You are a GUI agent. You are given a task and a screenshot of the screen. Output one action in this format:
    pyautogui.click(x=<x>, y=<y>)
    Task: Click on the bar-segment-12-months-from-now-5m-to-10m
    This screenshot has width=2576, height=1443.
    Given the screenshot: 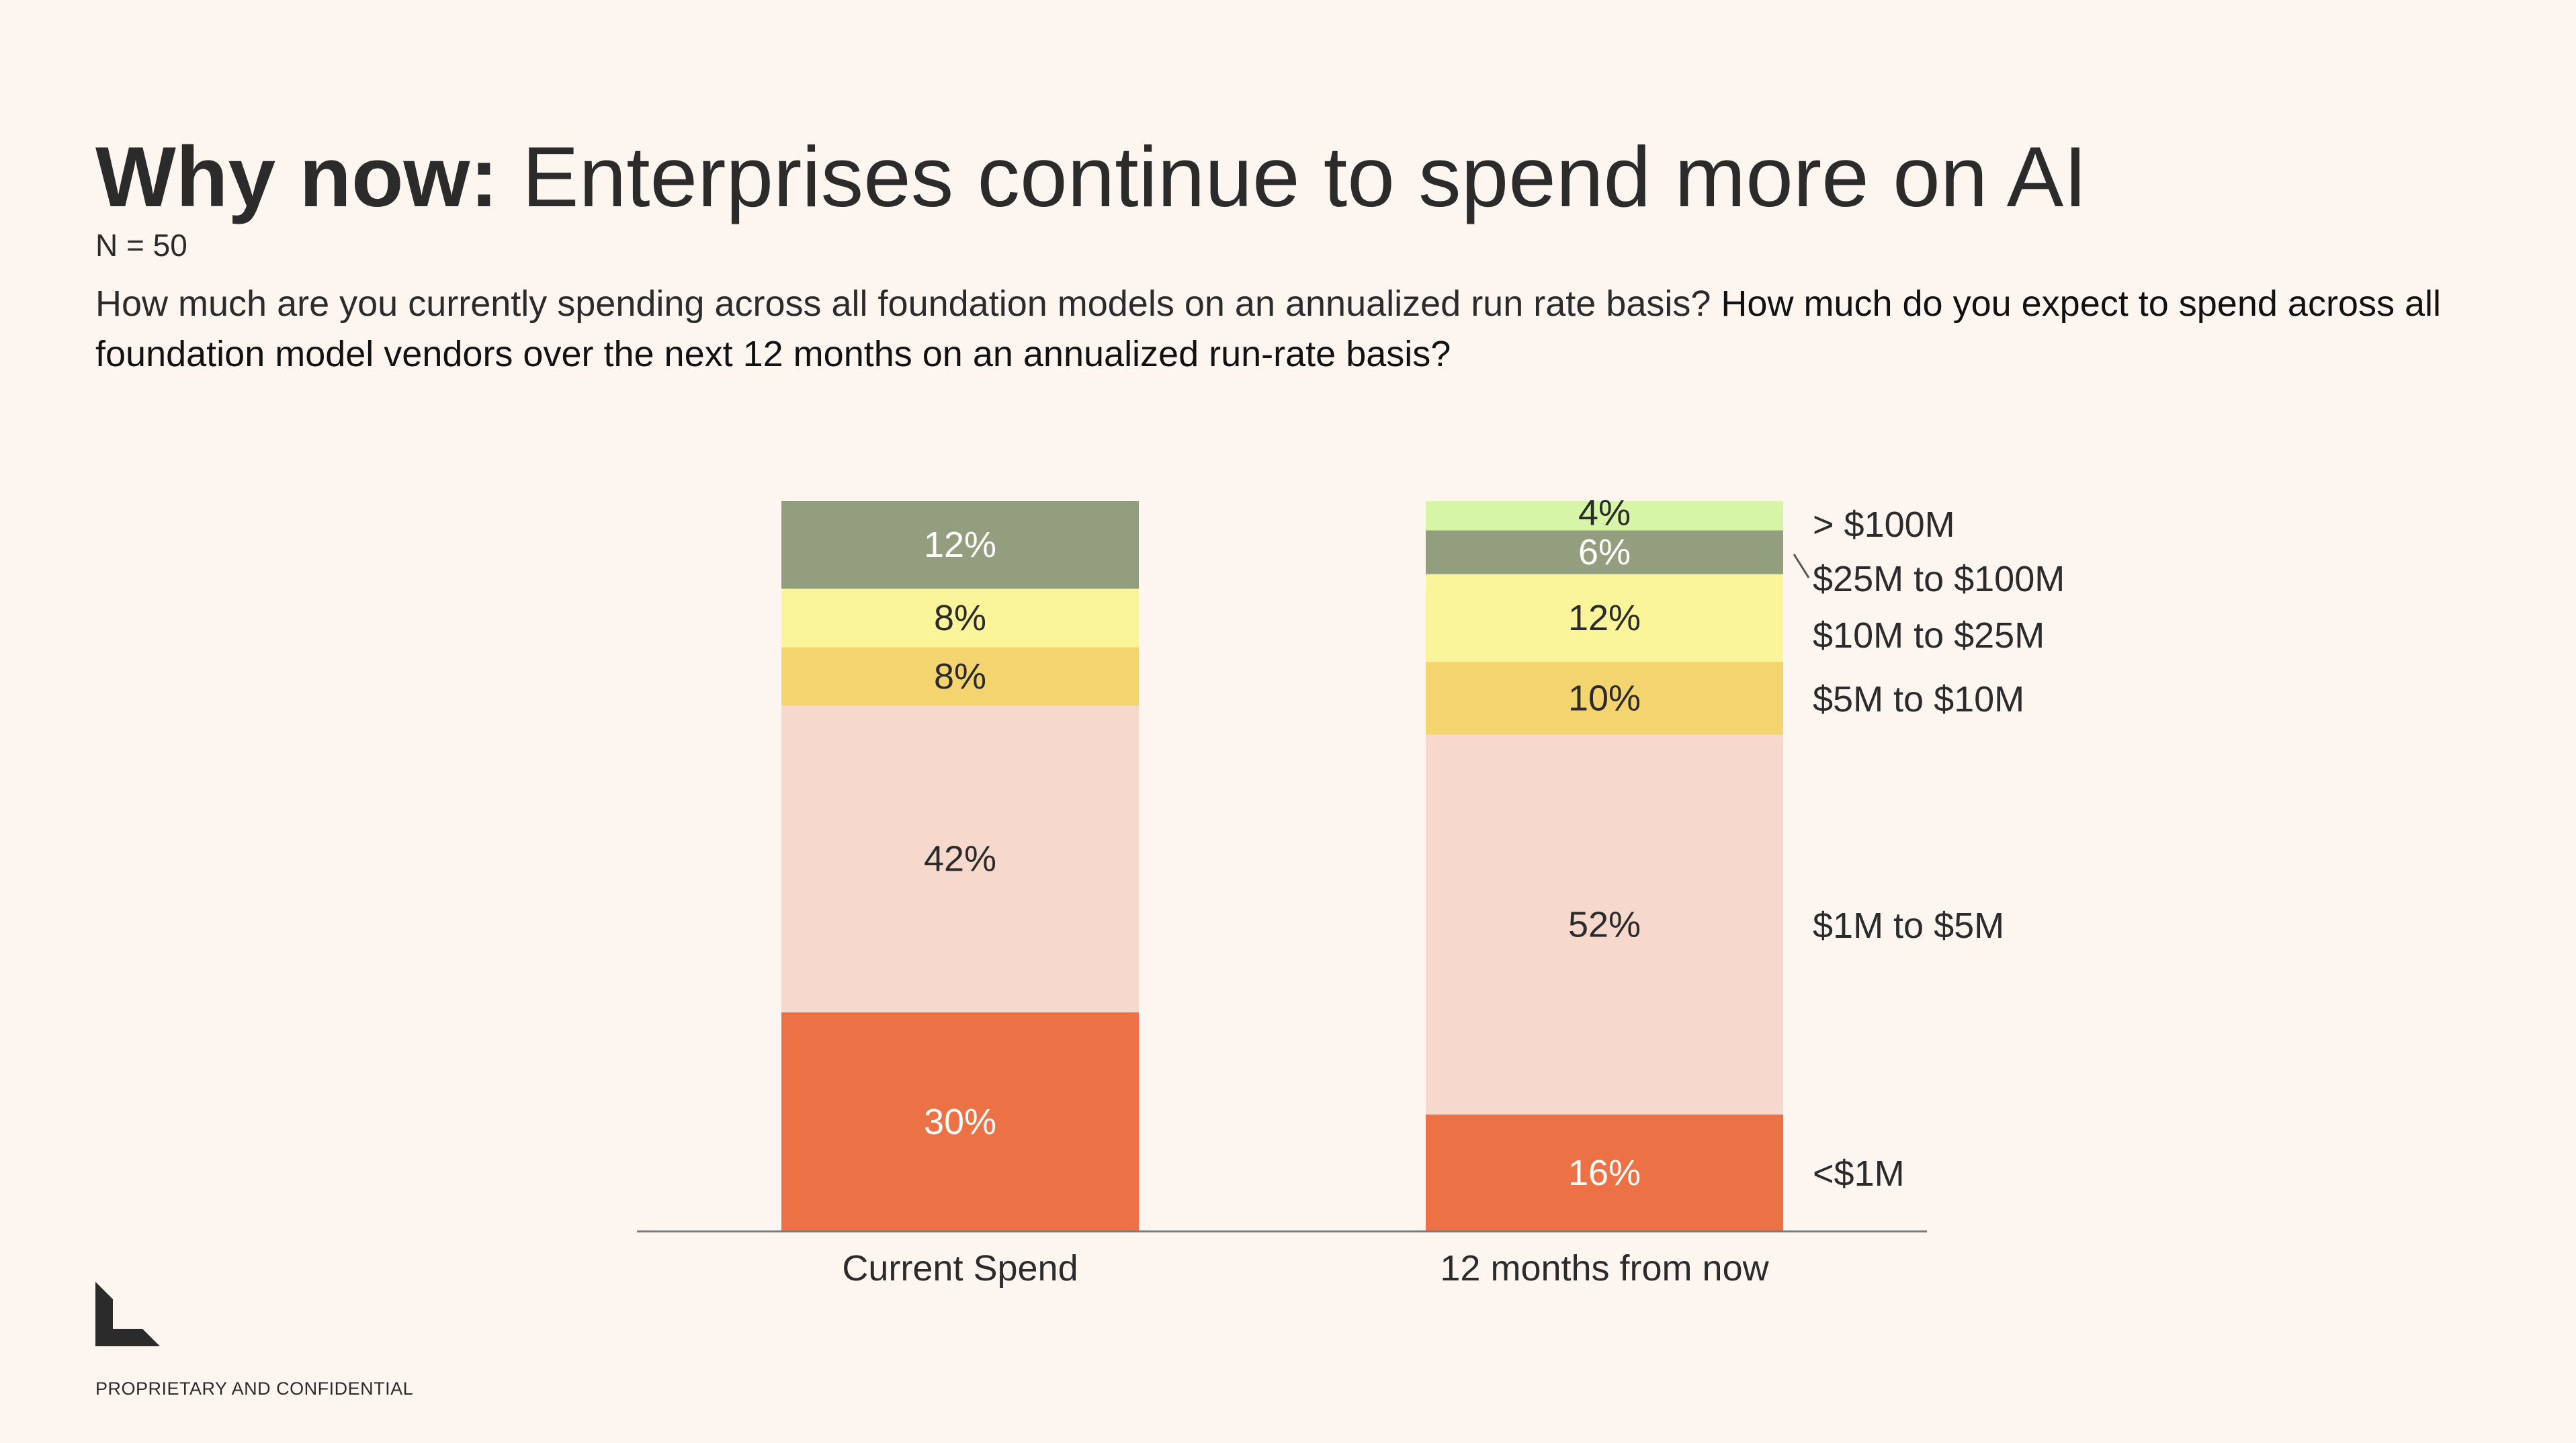 What is the action you would take?
    pyautogui.click(x=1604, y=698)
    